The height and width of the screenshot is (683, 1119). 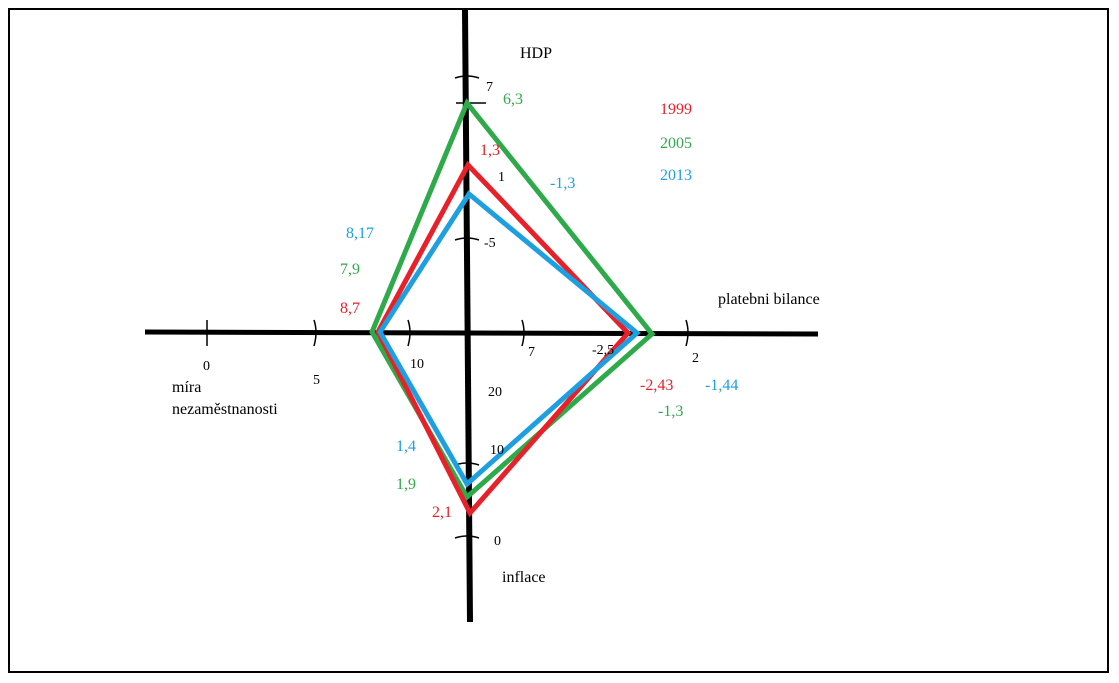 What do you see at coordinates (513, 99) in the screenshot?
I see `value-label-hdp-2005: 6,3` at bounding box center [513, 99].